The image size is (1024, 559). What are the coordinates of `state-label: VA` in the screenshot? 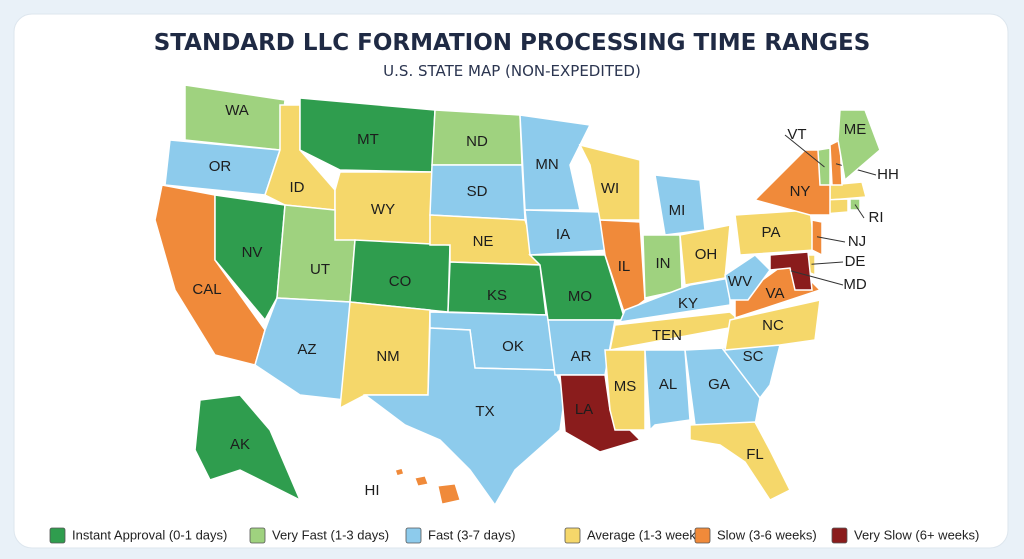 It's located at (775, 293).